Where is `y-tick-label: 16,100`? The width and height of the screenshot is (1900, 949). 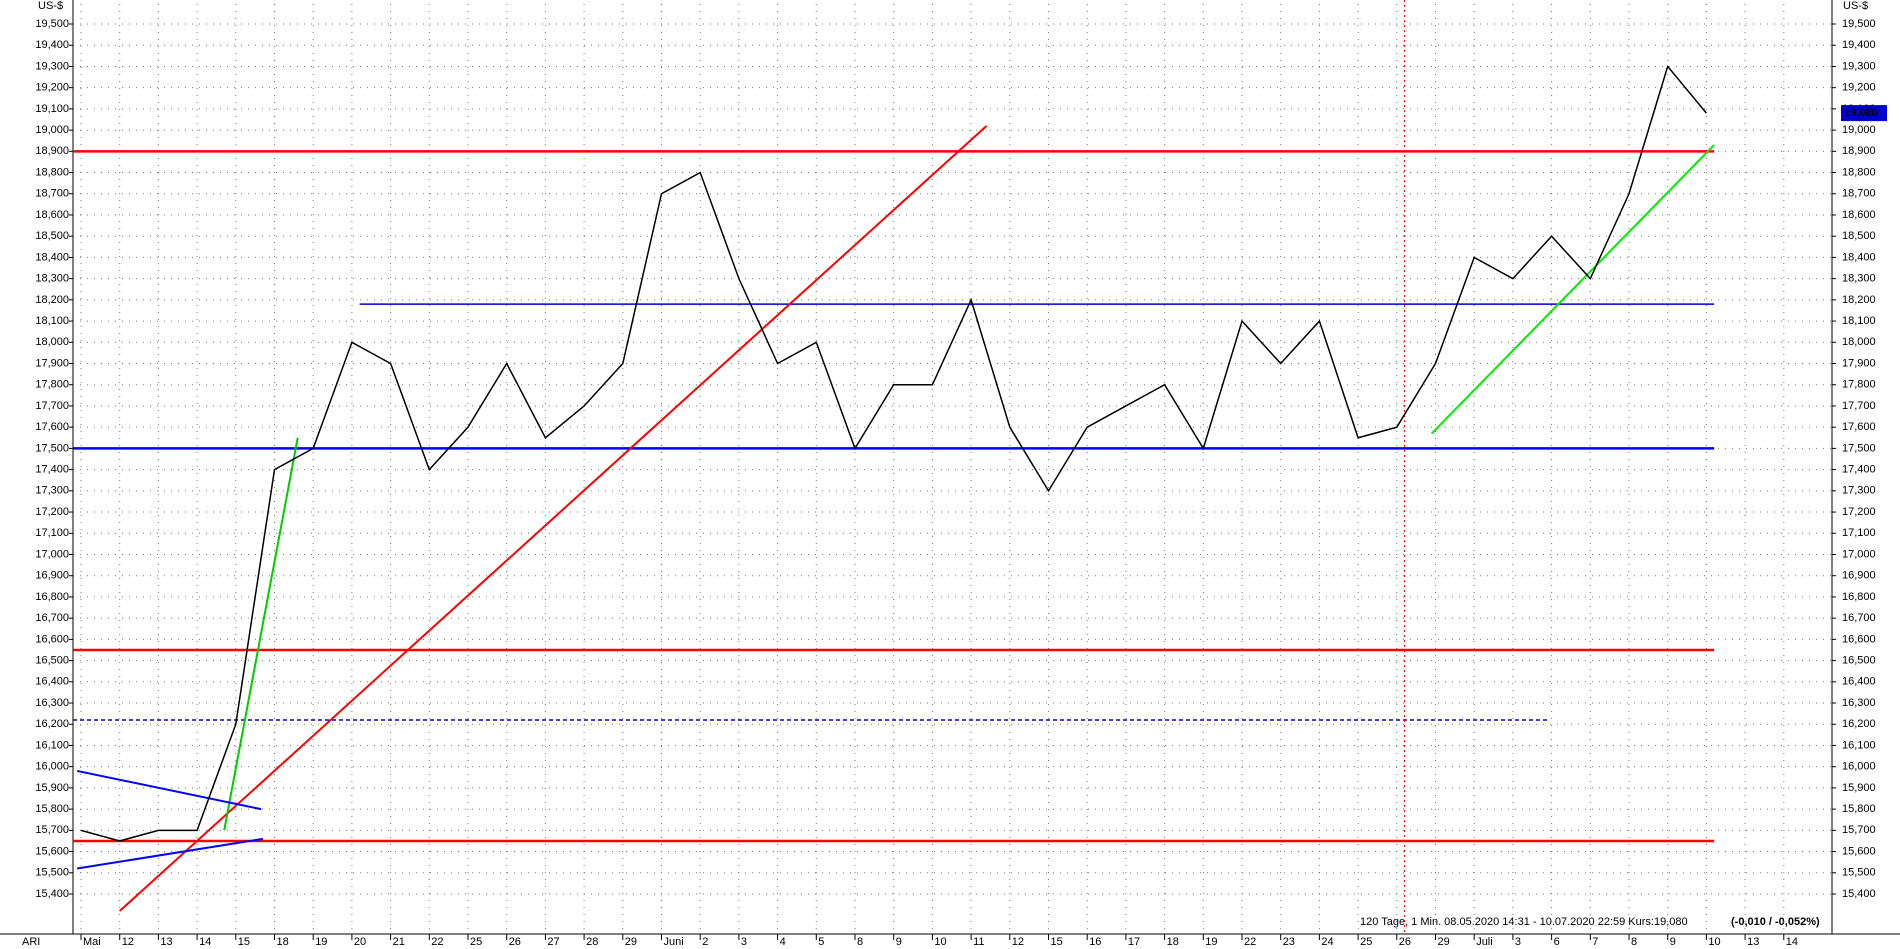
y-tick-label: 16,100 is located at coordinates (52, 745).